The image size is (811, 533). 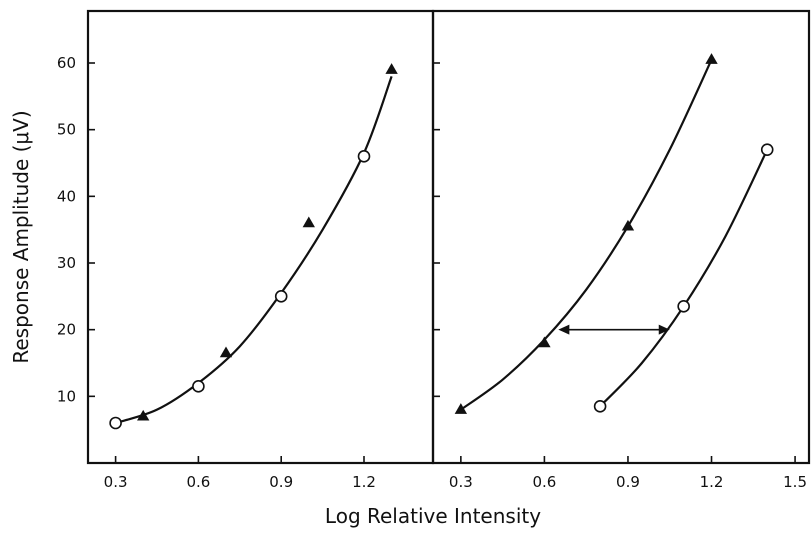 What do you see at coordinates (684, 278) in the screenshot?
I see `fit-curve` at bounding box center [684, 278].